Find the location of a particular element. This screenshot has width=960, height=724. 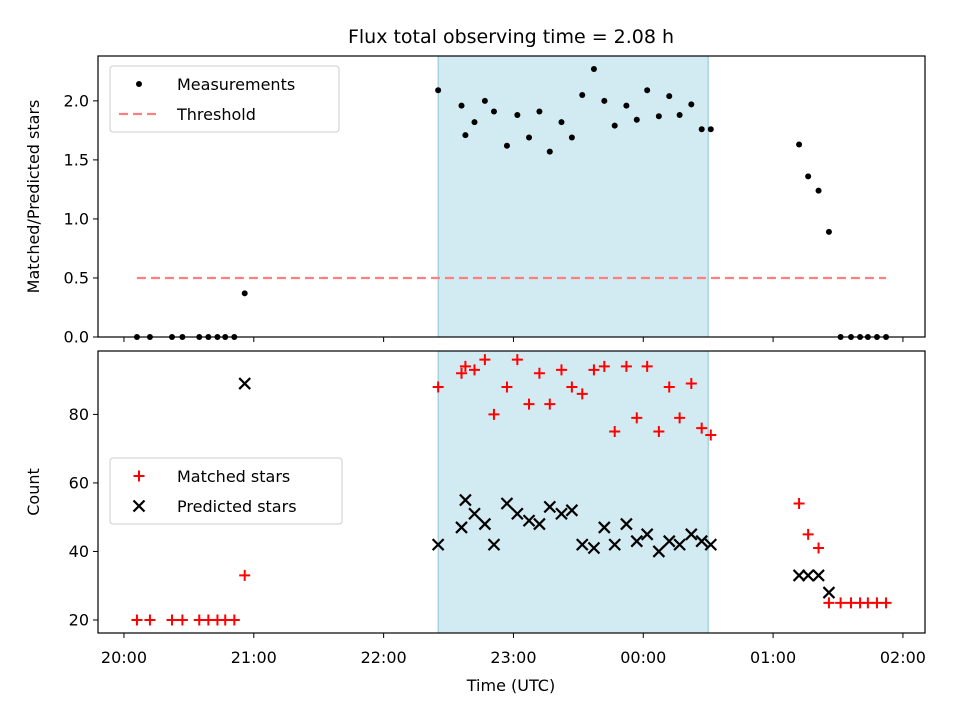

y-tick-label: 1.5 is located at coordinates (76, 159).